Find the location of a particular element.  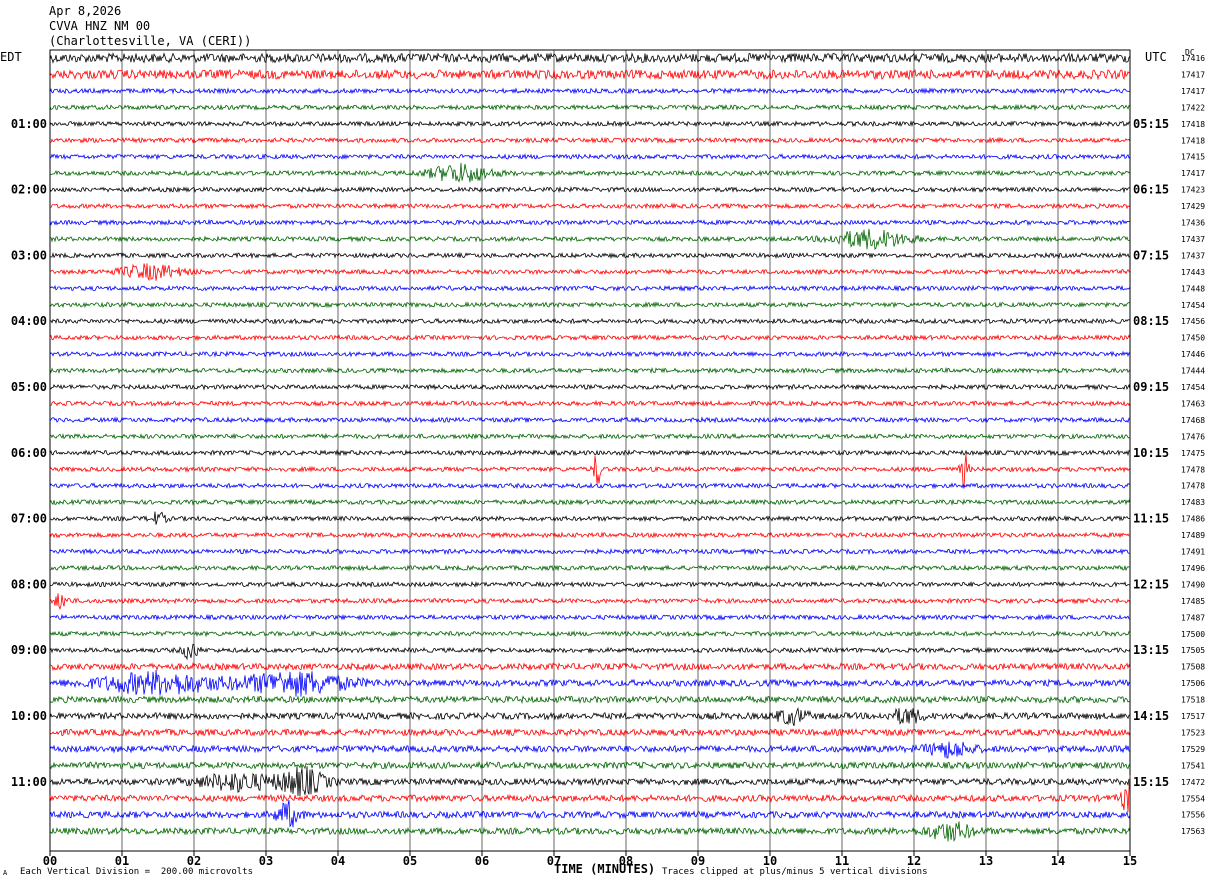

right-hour-label: 11:15 is located at coordinates (1151, 519).